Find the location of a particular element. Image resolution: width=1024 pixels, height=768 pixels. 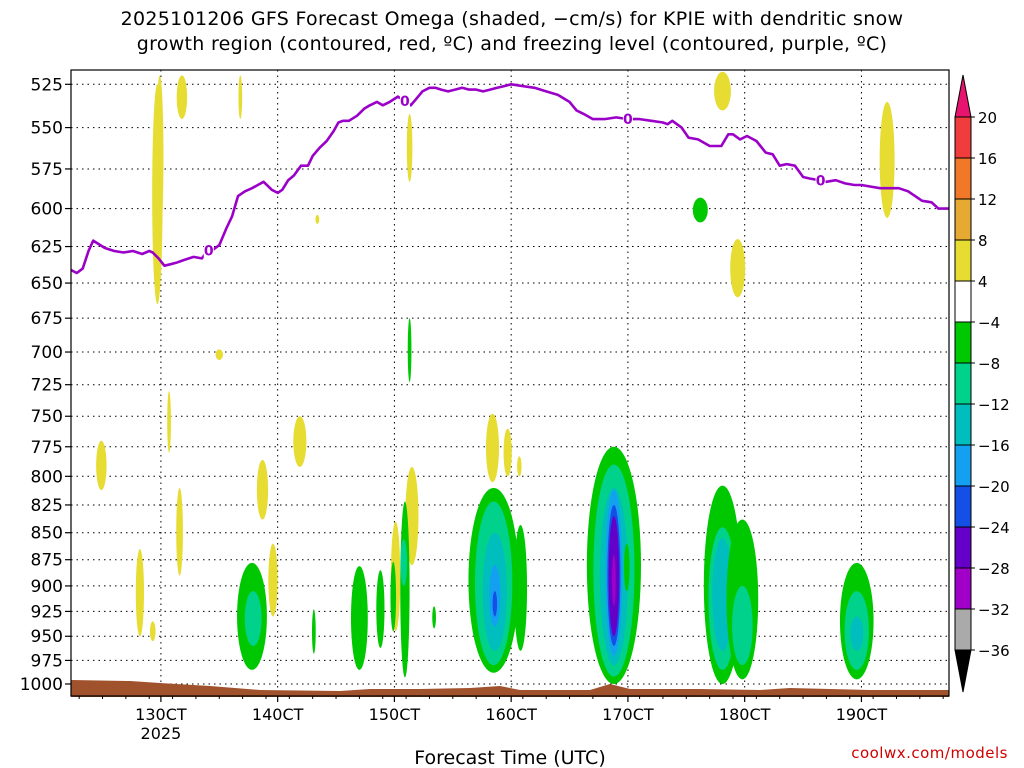

y-tick-label: 700 is located at coordinates (47, 353).